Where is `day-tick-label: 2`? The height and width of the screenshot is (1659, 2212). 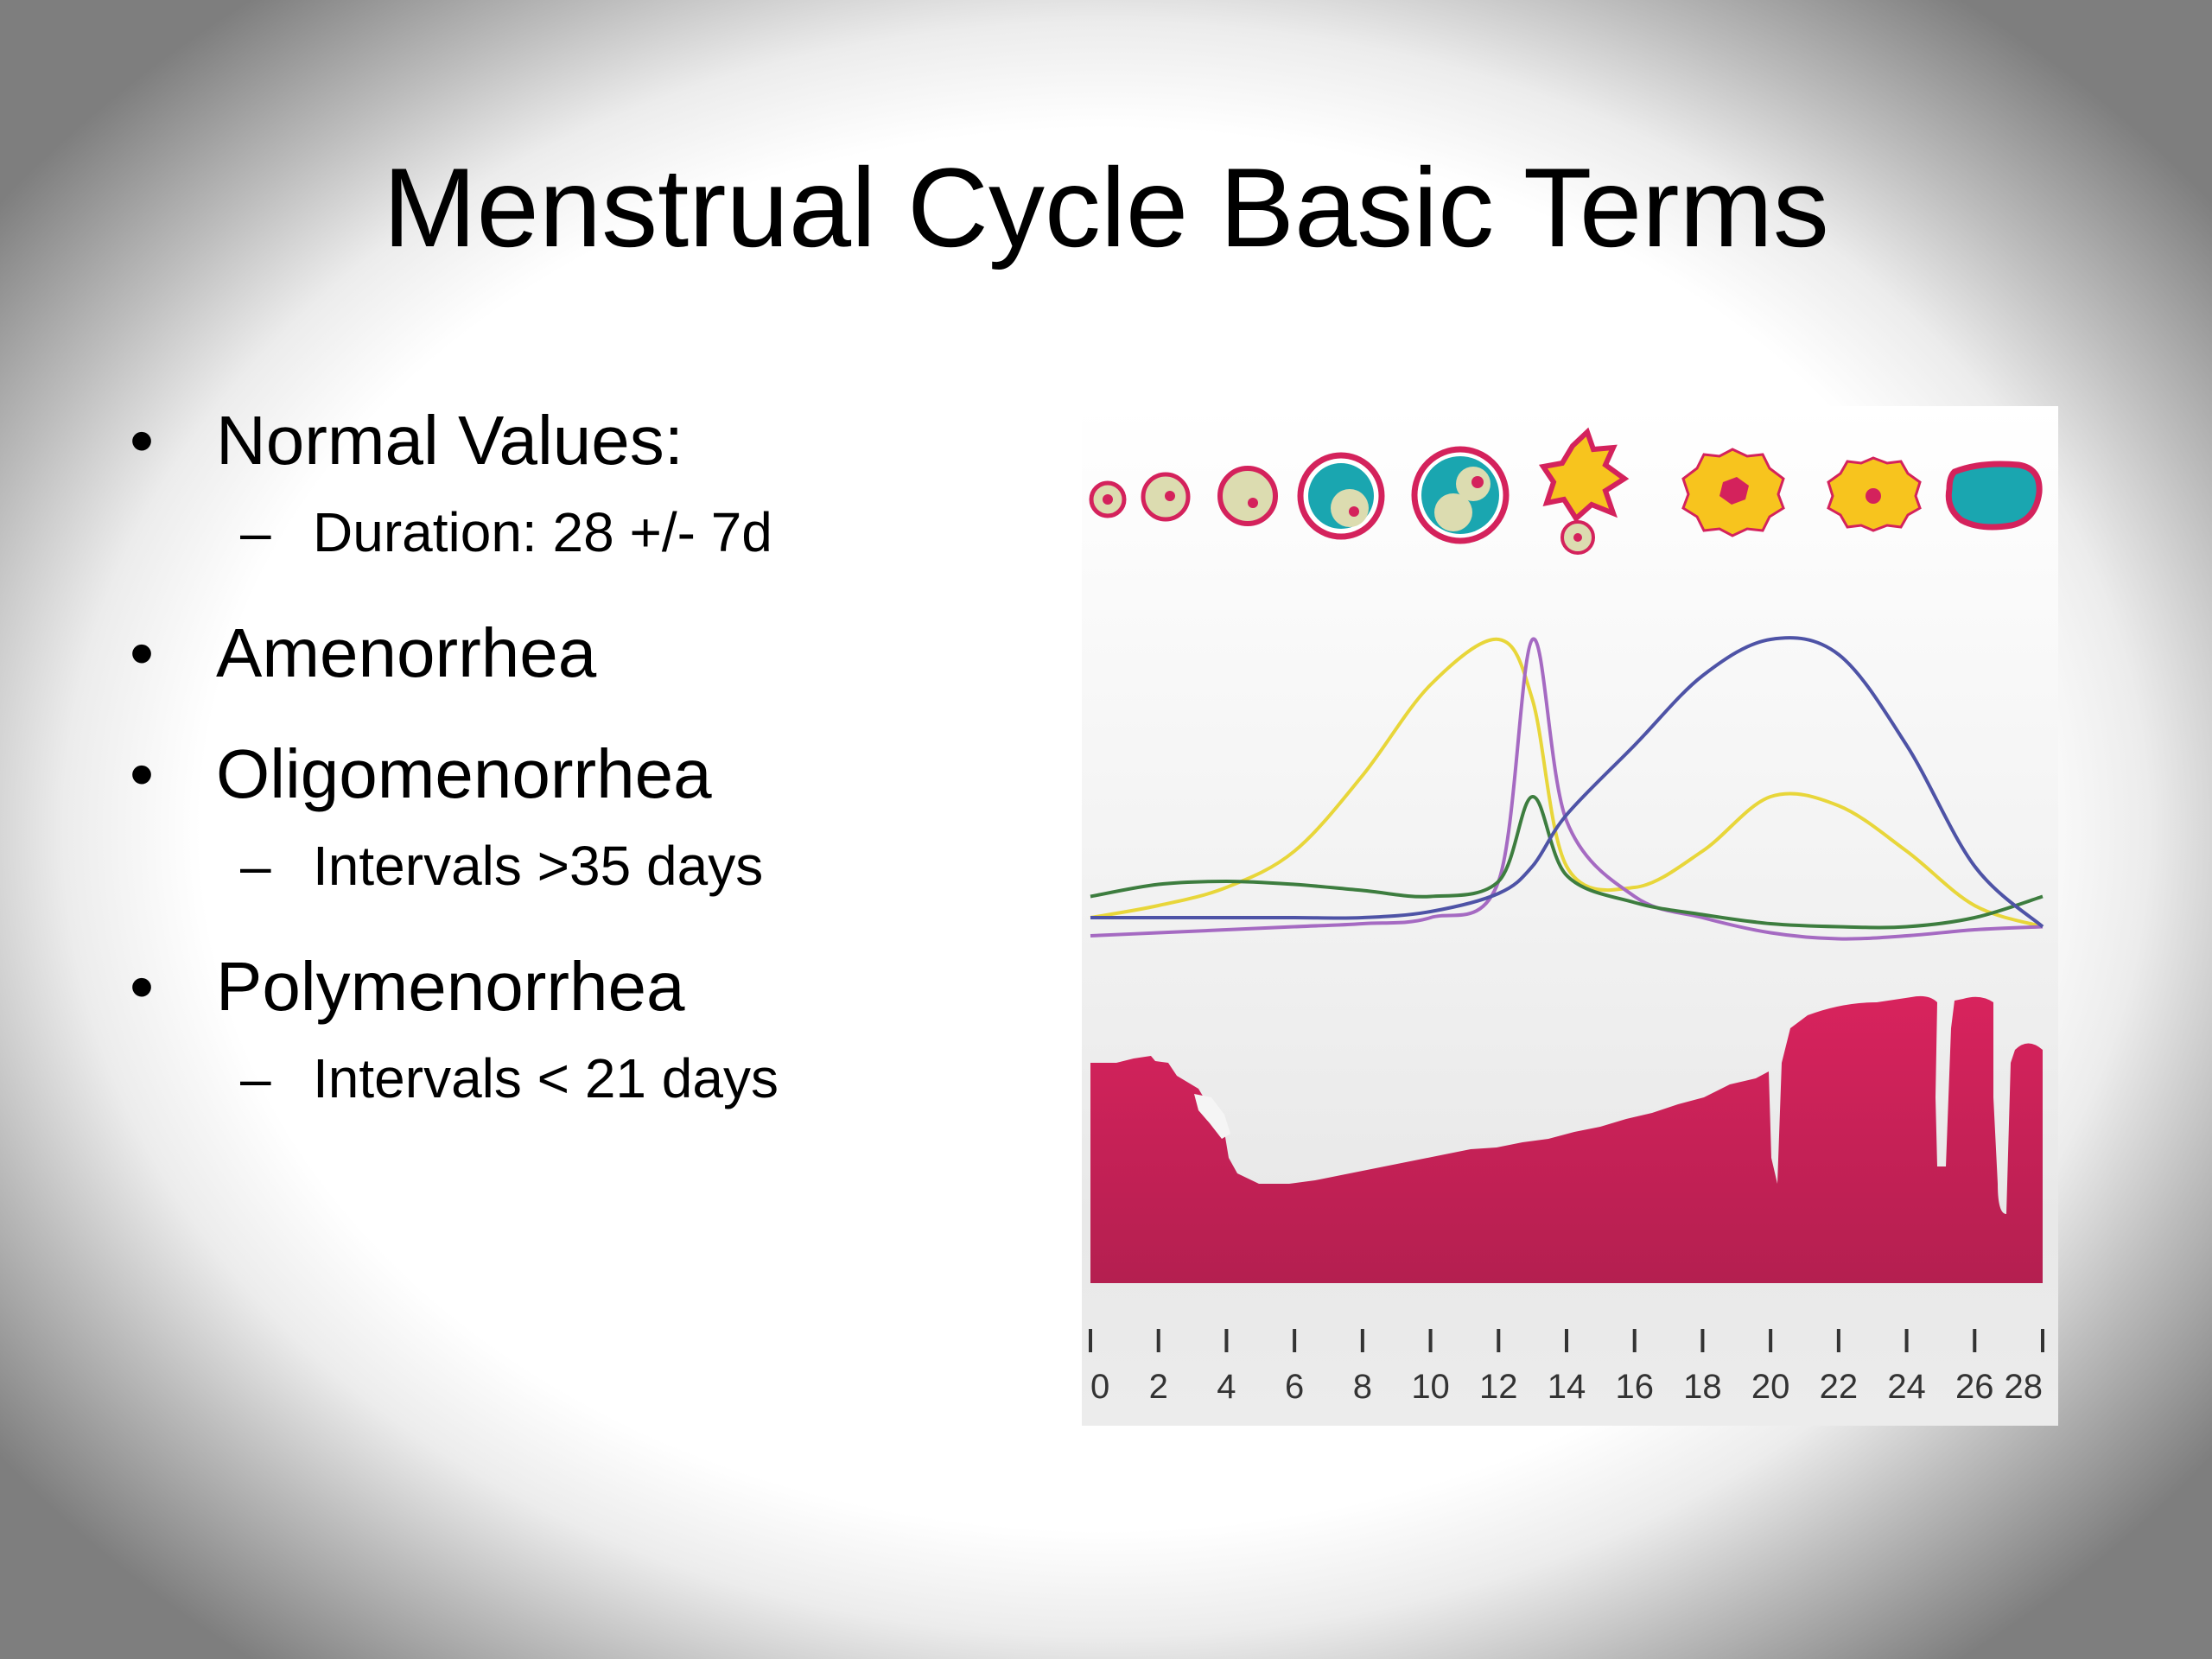
day-tick-label: 2 is located at coordinates (1158, 1387).